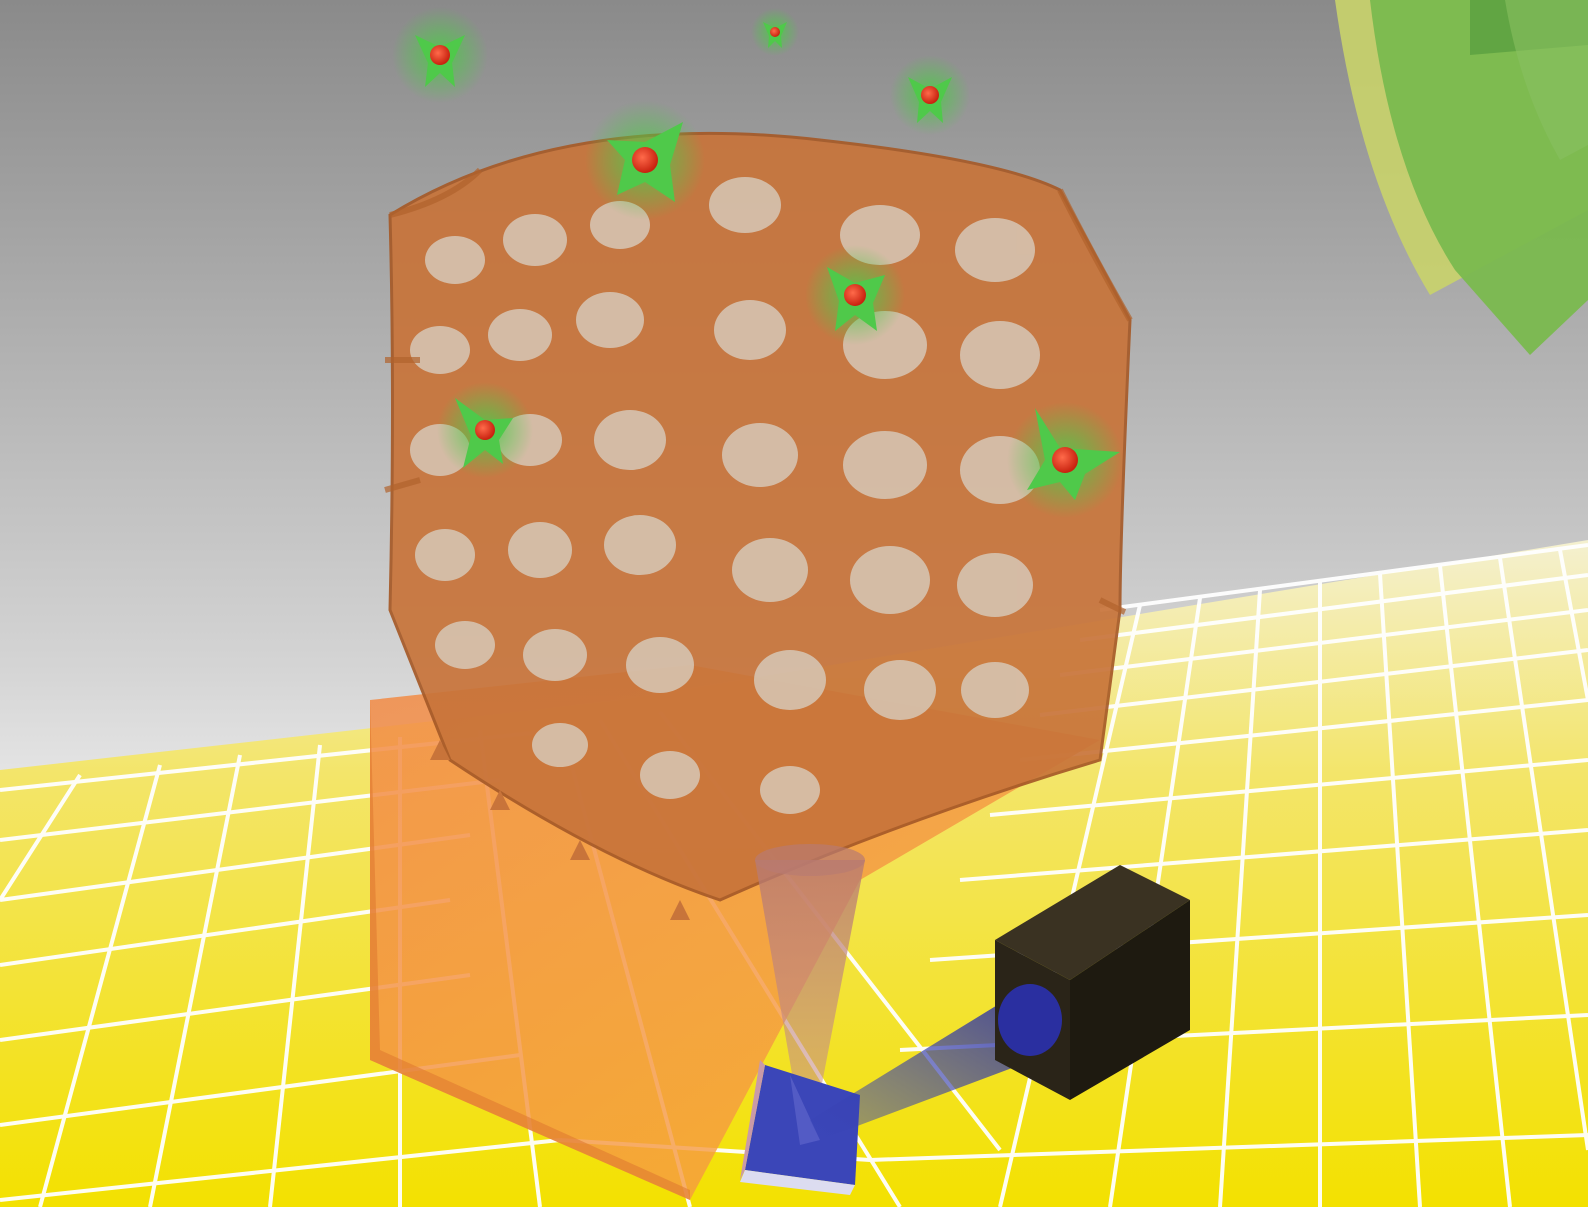  What do you see at coordinates (1092, 982) in the screenshot?
I see `detector-camera` at bounding box center [1092, 982].